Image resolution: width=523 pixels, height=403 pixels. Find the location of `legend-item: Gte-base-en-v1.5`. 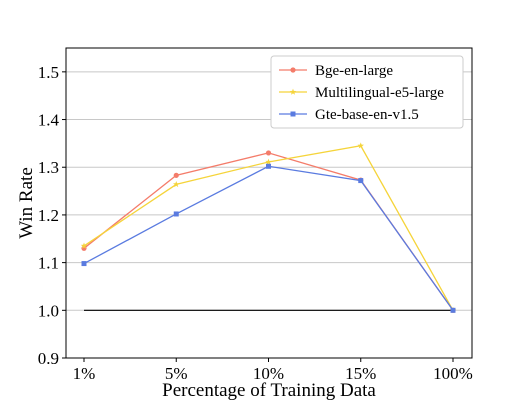

legend-item: Gte-base-en-v1.5 is located at coordinates (349, 115).